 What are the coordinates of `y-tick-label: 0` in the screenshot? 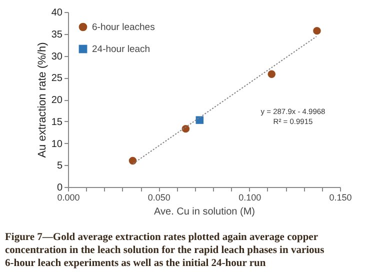 It's located at (59, 188).